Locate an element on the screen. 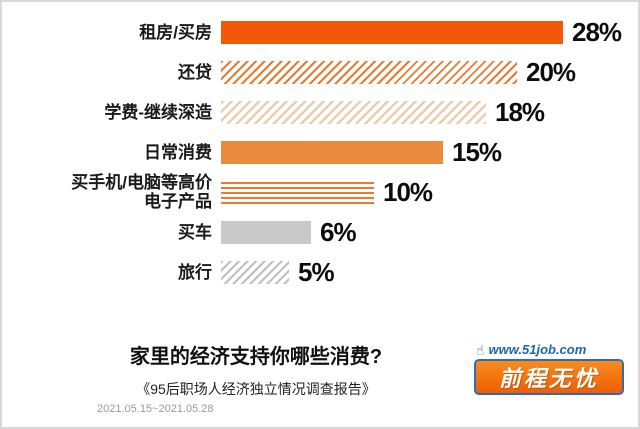  category-label: 买手机/电脑等高价 电子产品 is located at coordinates (141, 192).